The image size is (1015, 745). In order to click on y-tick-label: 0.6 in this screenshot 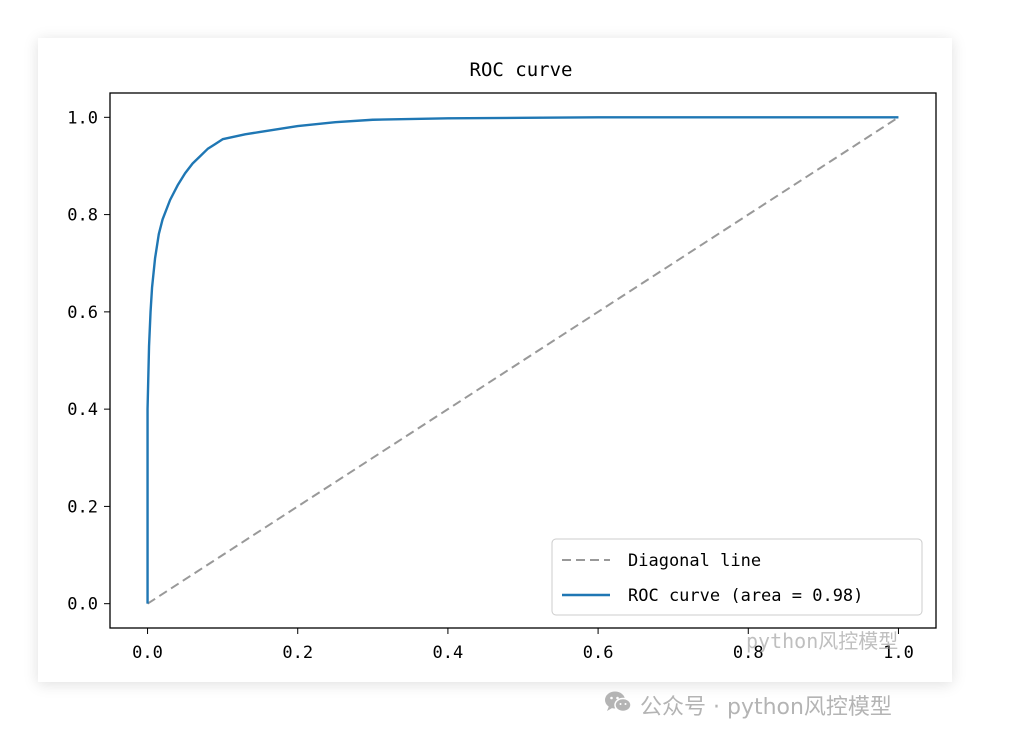, I will do `click(82, 313)`.